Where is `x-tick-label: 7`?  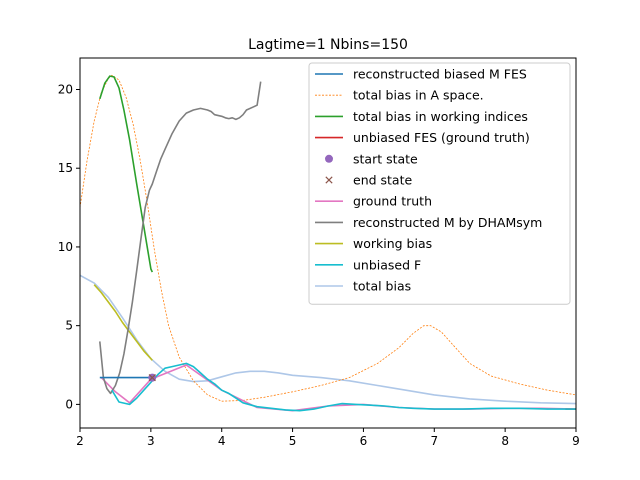 x-tick-label: 7 is located at coordinates (434, 441).